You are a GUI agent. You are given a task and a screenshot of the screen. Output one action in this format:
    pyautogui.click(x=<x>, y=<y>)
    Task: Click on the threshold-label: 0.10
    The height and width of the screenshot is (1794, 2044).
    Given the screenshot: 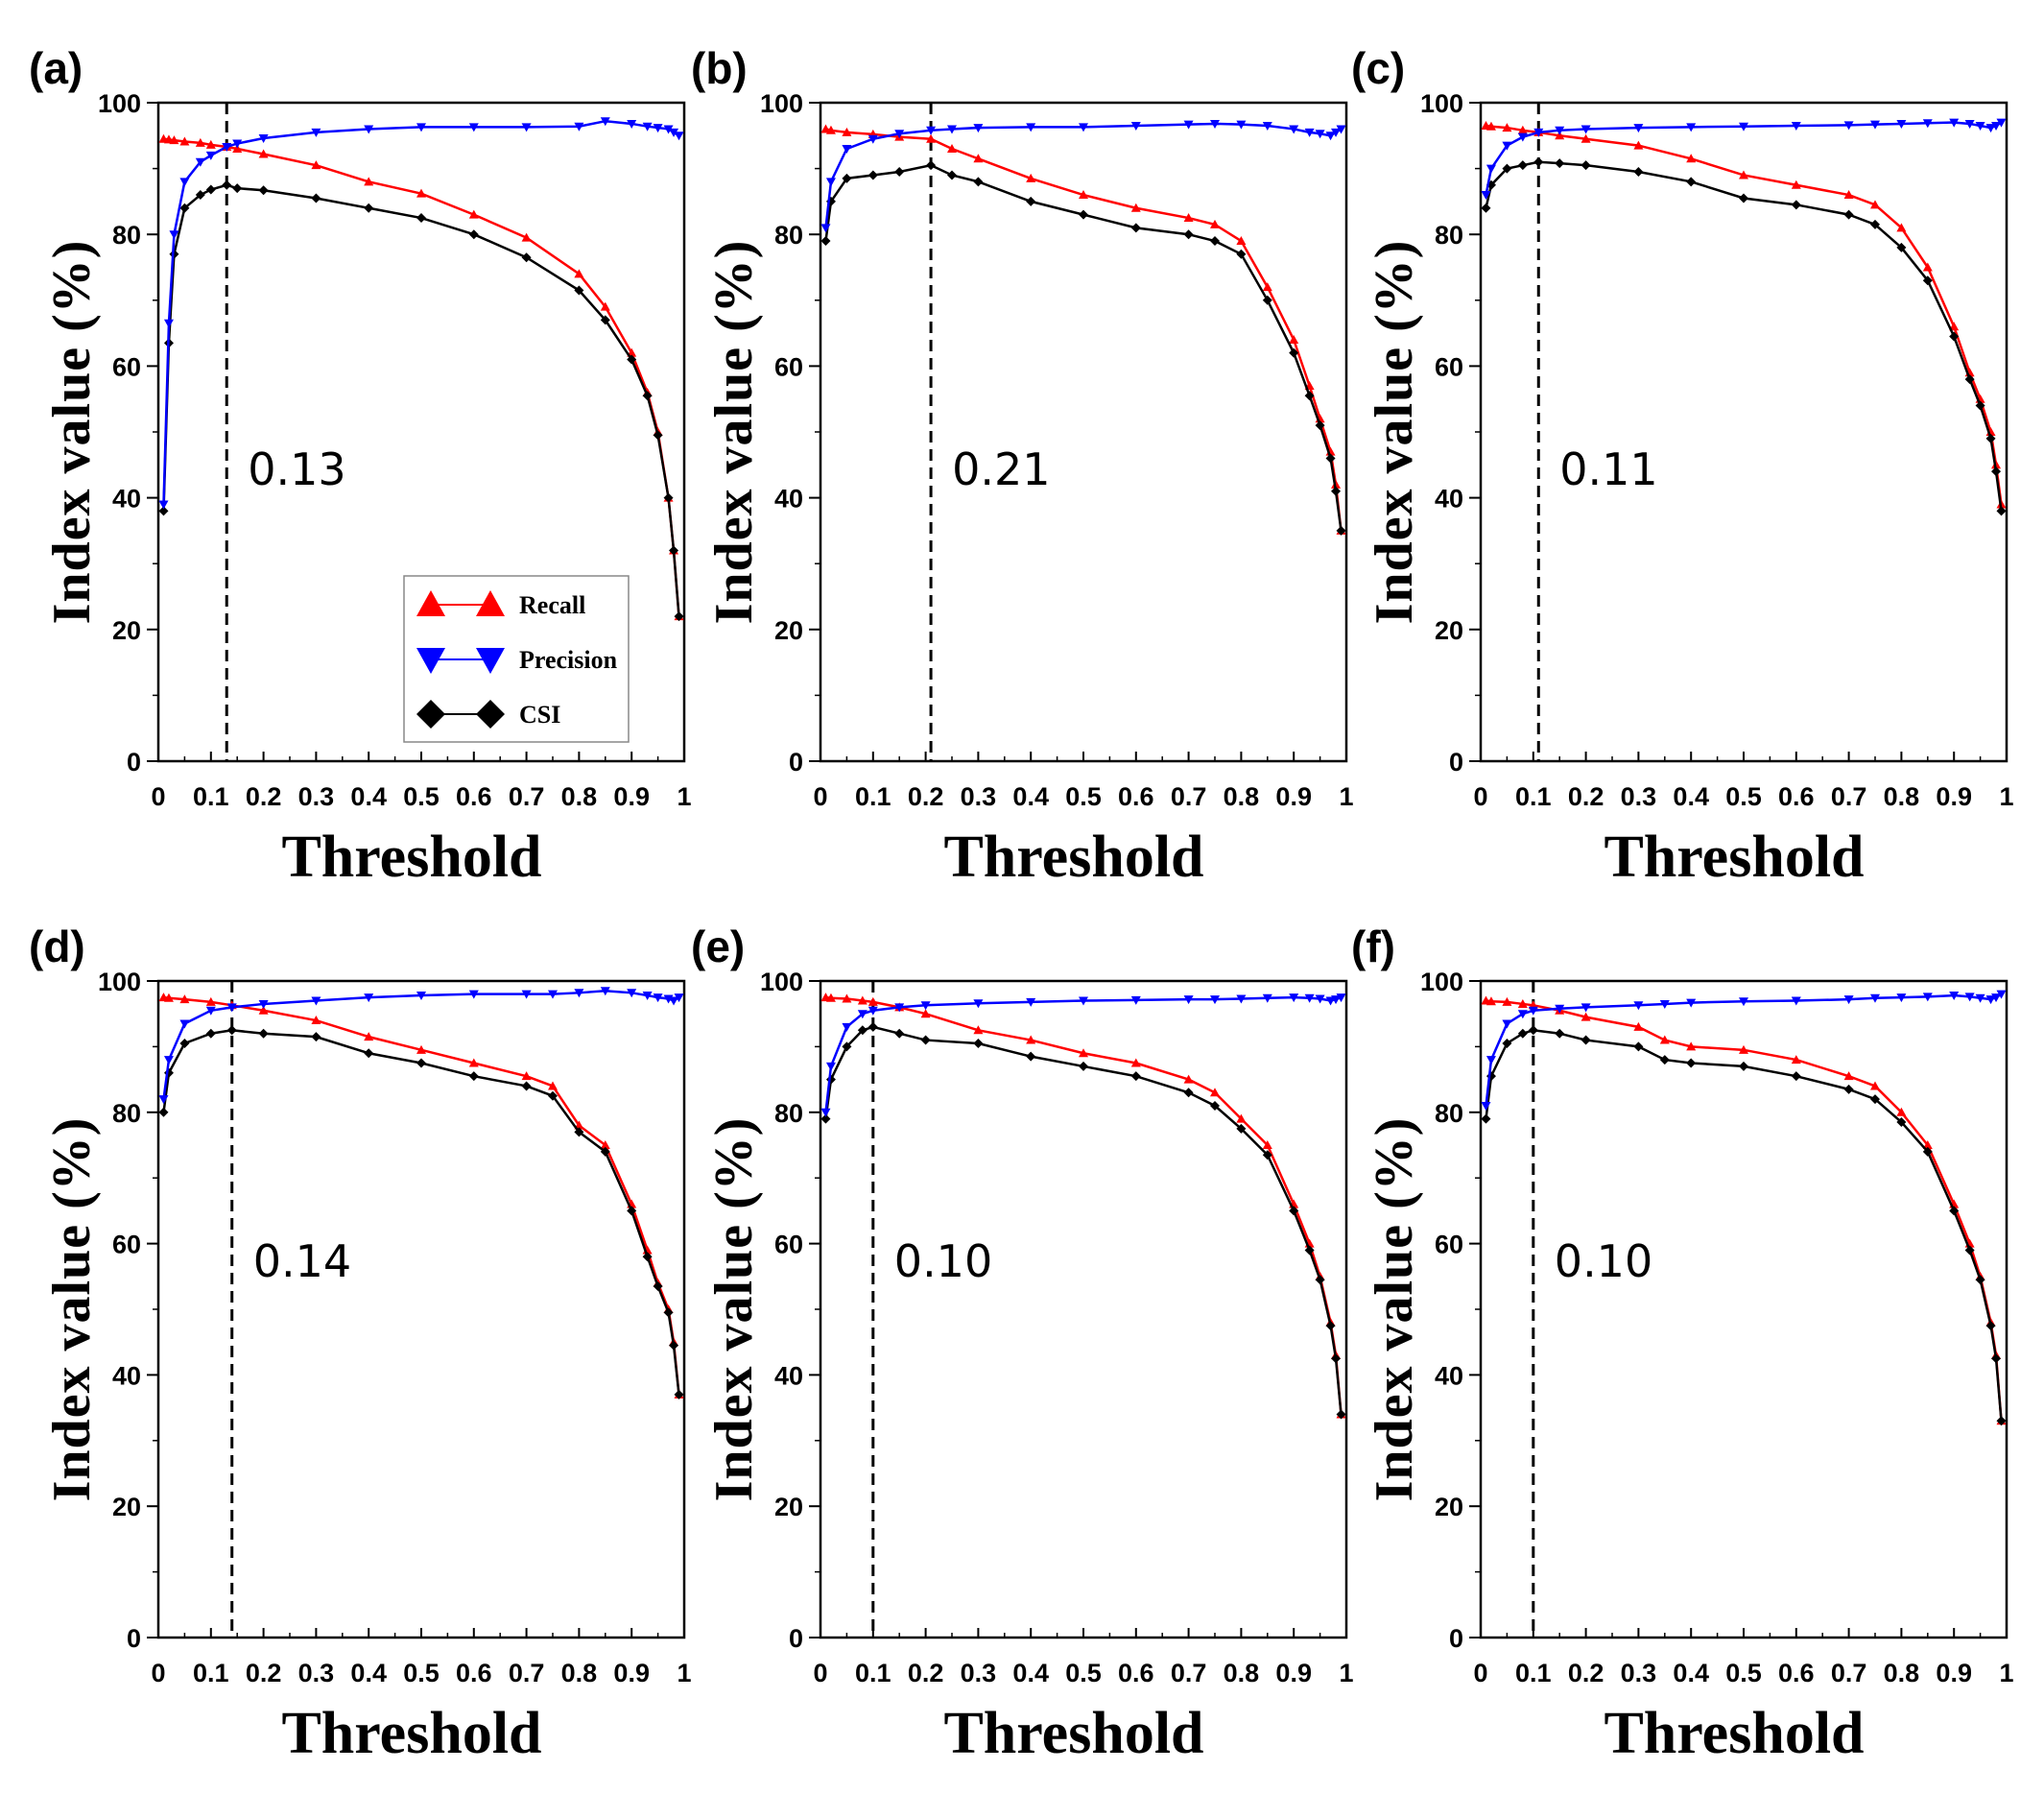 What is the action you would take?
    pyautogui.click(x=943, y=1261)
    